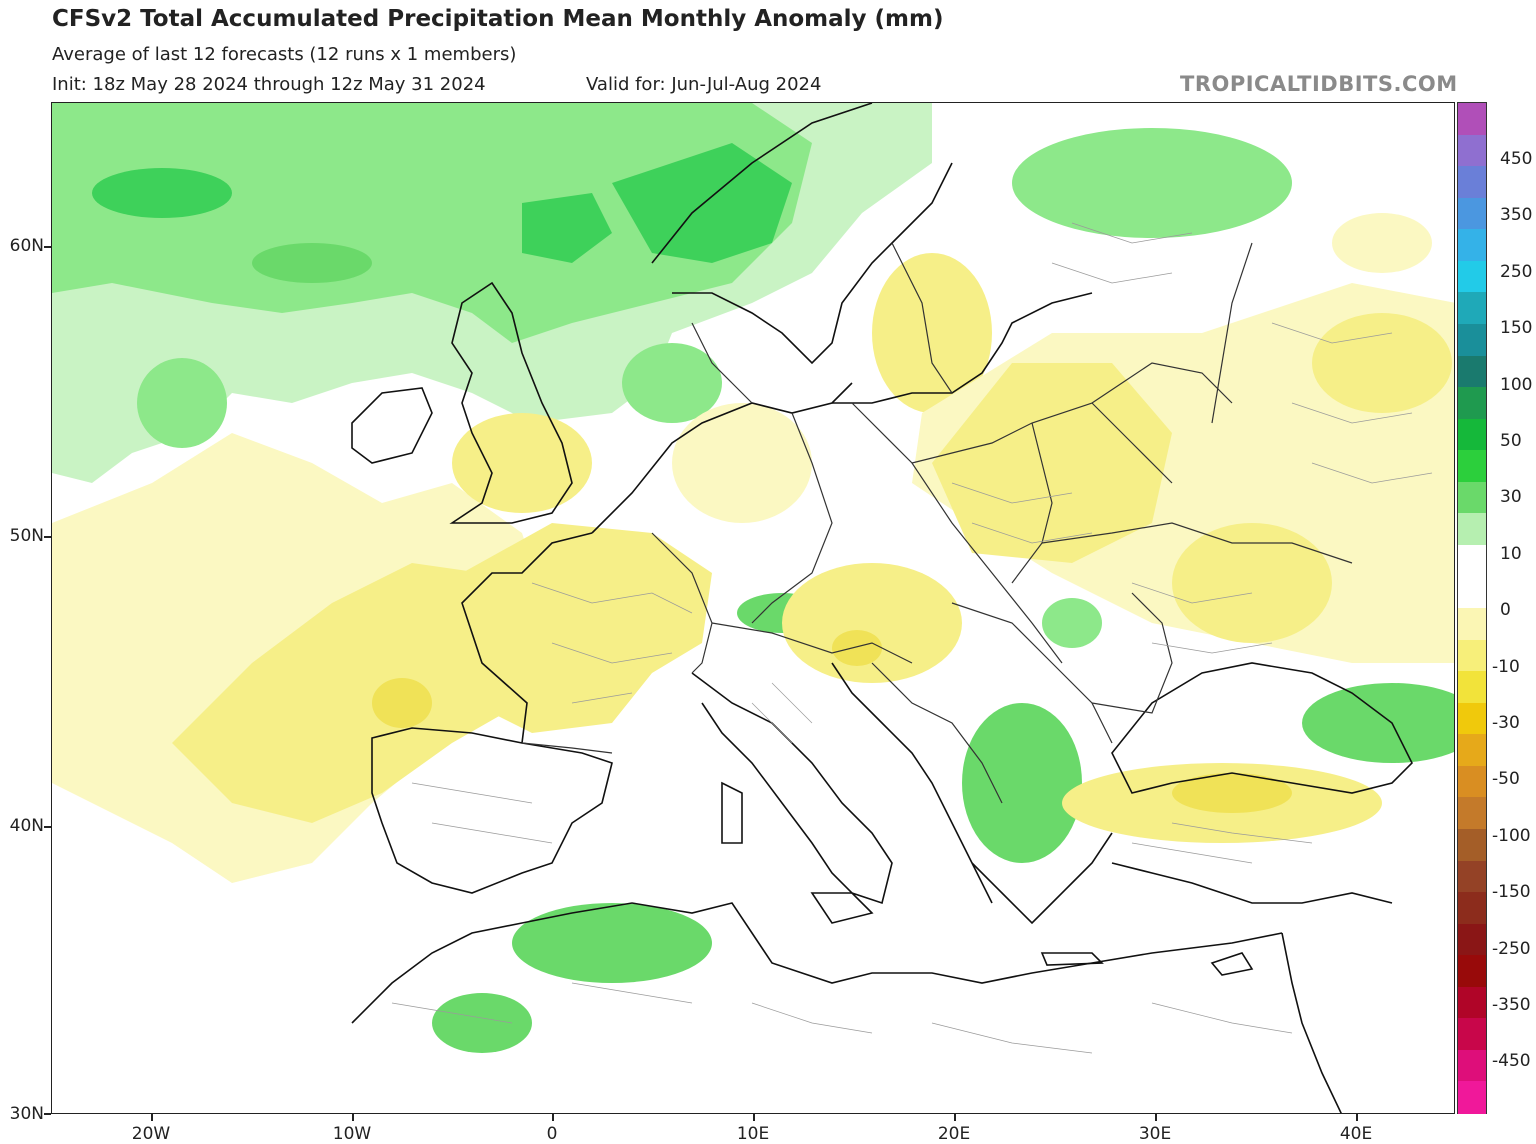 The height and width of the screenshot is (1144, 1536). What do you see at coordinates (1516, 384) in the screenshot?
I see `colorbar-label: 100` at bounding box center [1516, 384].